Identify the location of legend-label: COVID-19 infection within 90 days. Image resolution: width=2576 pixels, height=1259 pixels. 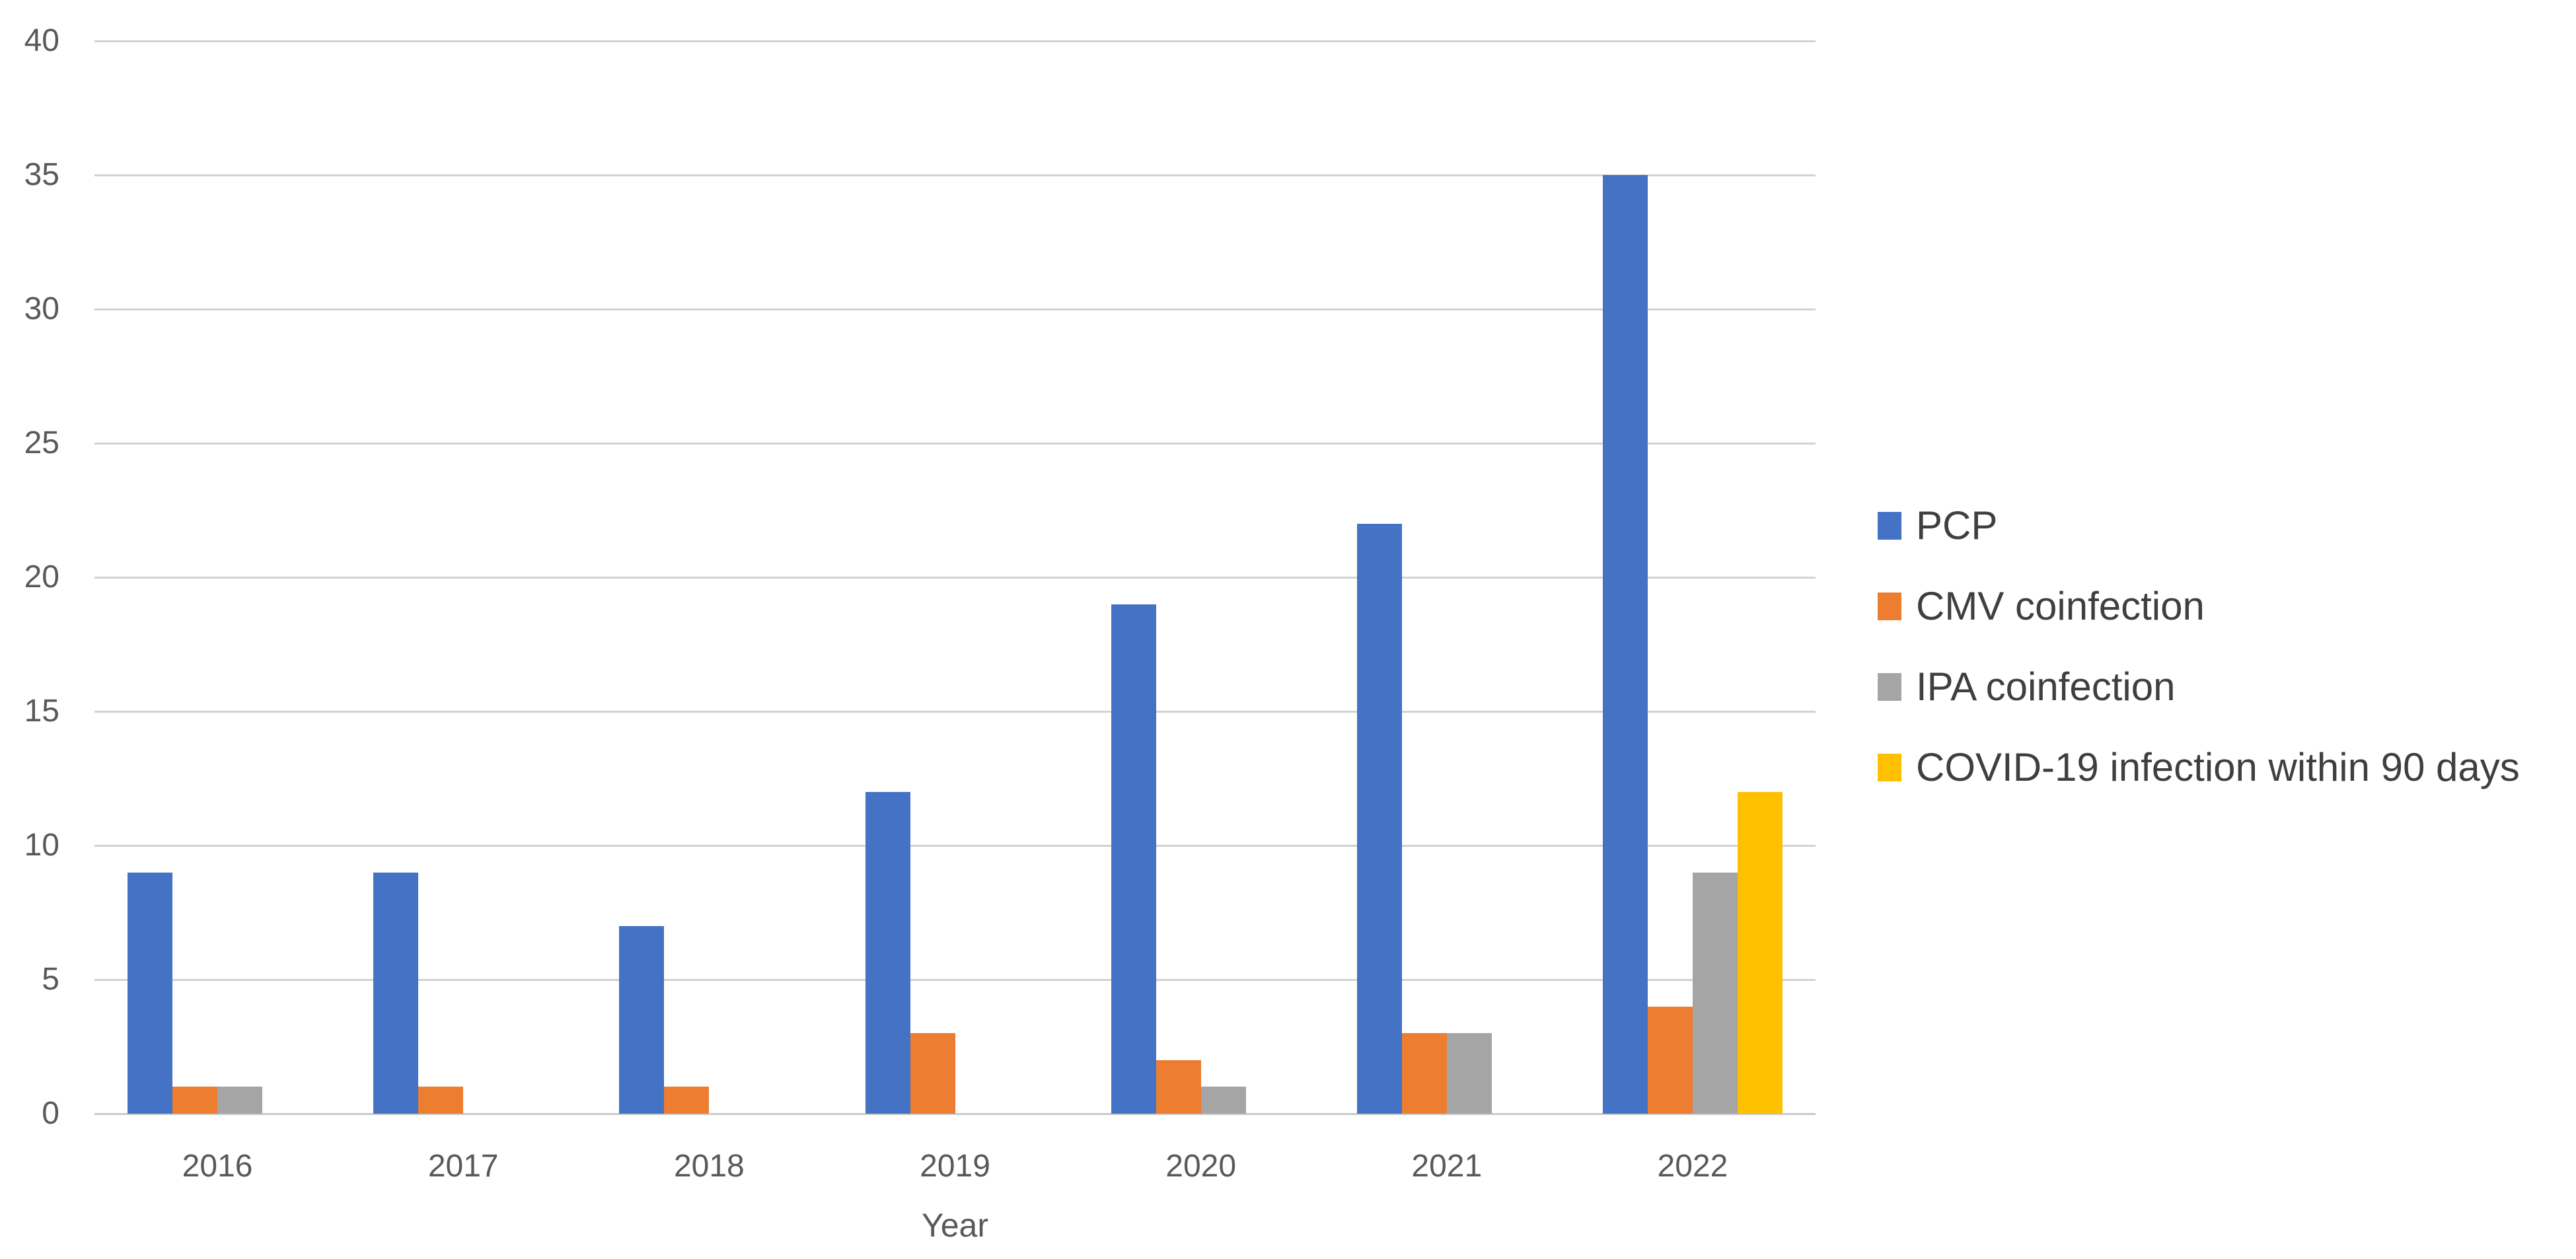
(2218, 767).